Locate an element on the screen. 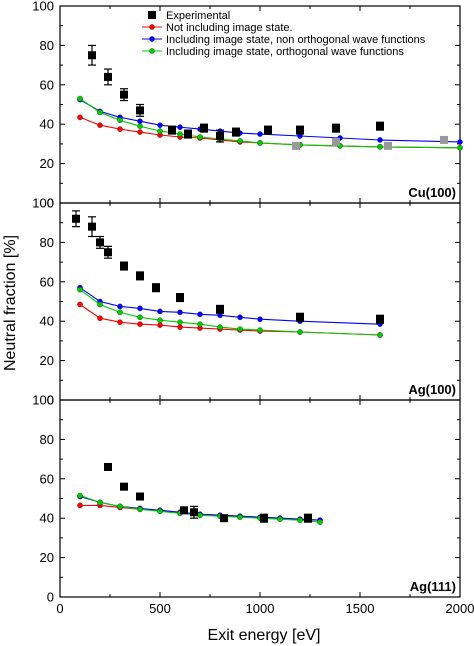 This screenshot has height=646, width=474. y-axis-title: Neutral fraction [%] is located at coordinates (10, 303).